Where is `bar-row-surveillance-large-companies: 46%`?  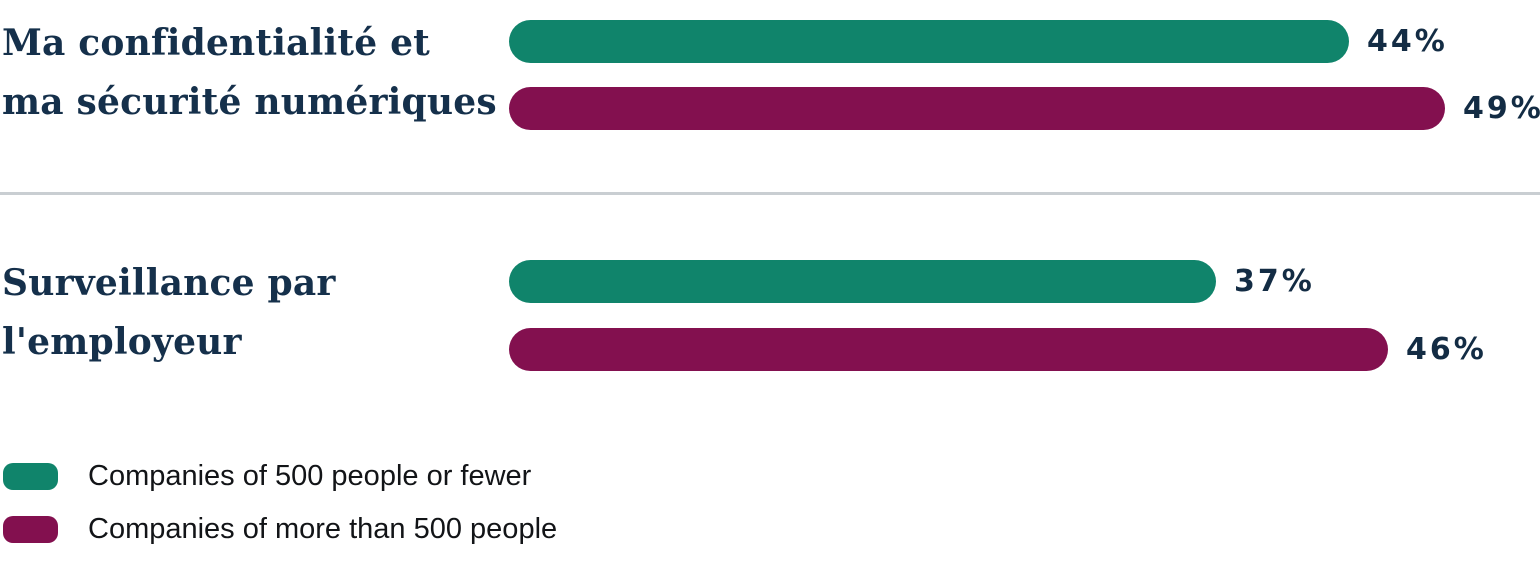
bar-row-surveillance-large-companies: 46% is located at coordinates (998, 349).